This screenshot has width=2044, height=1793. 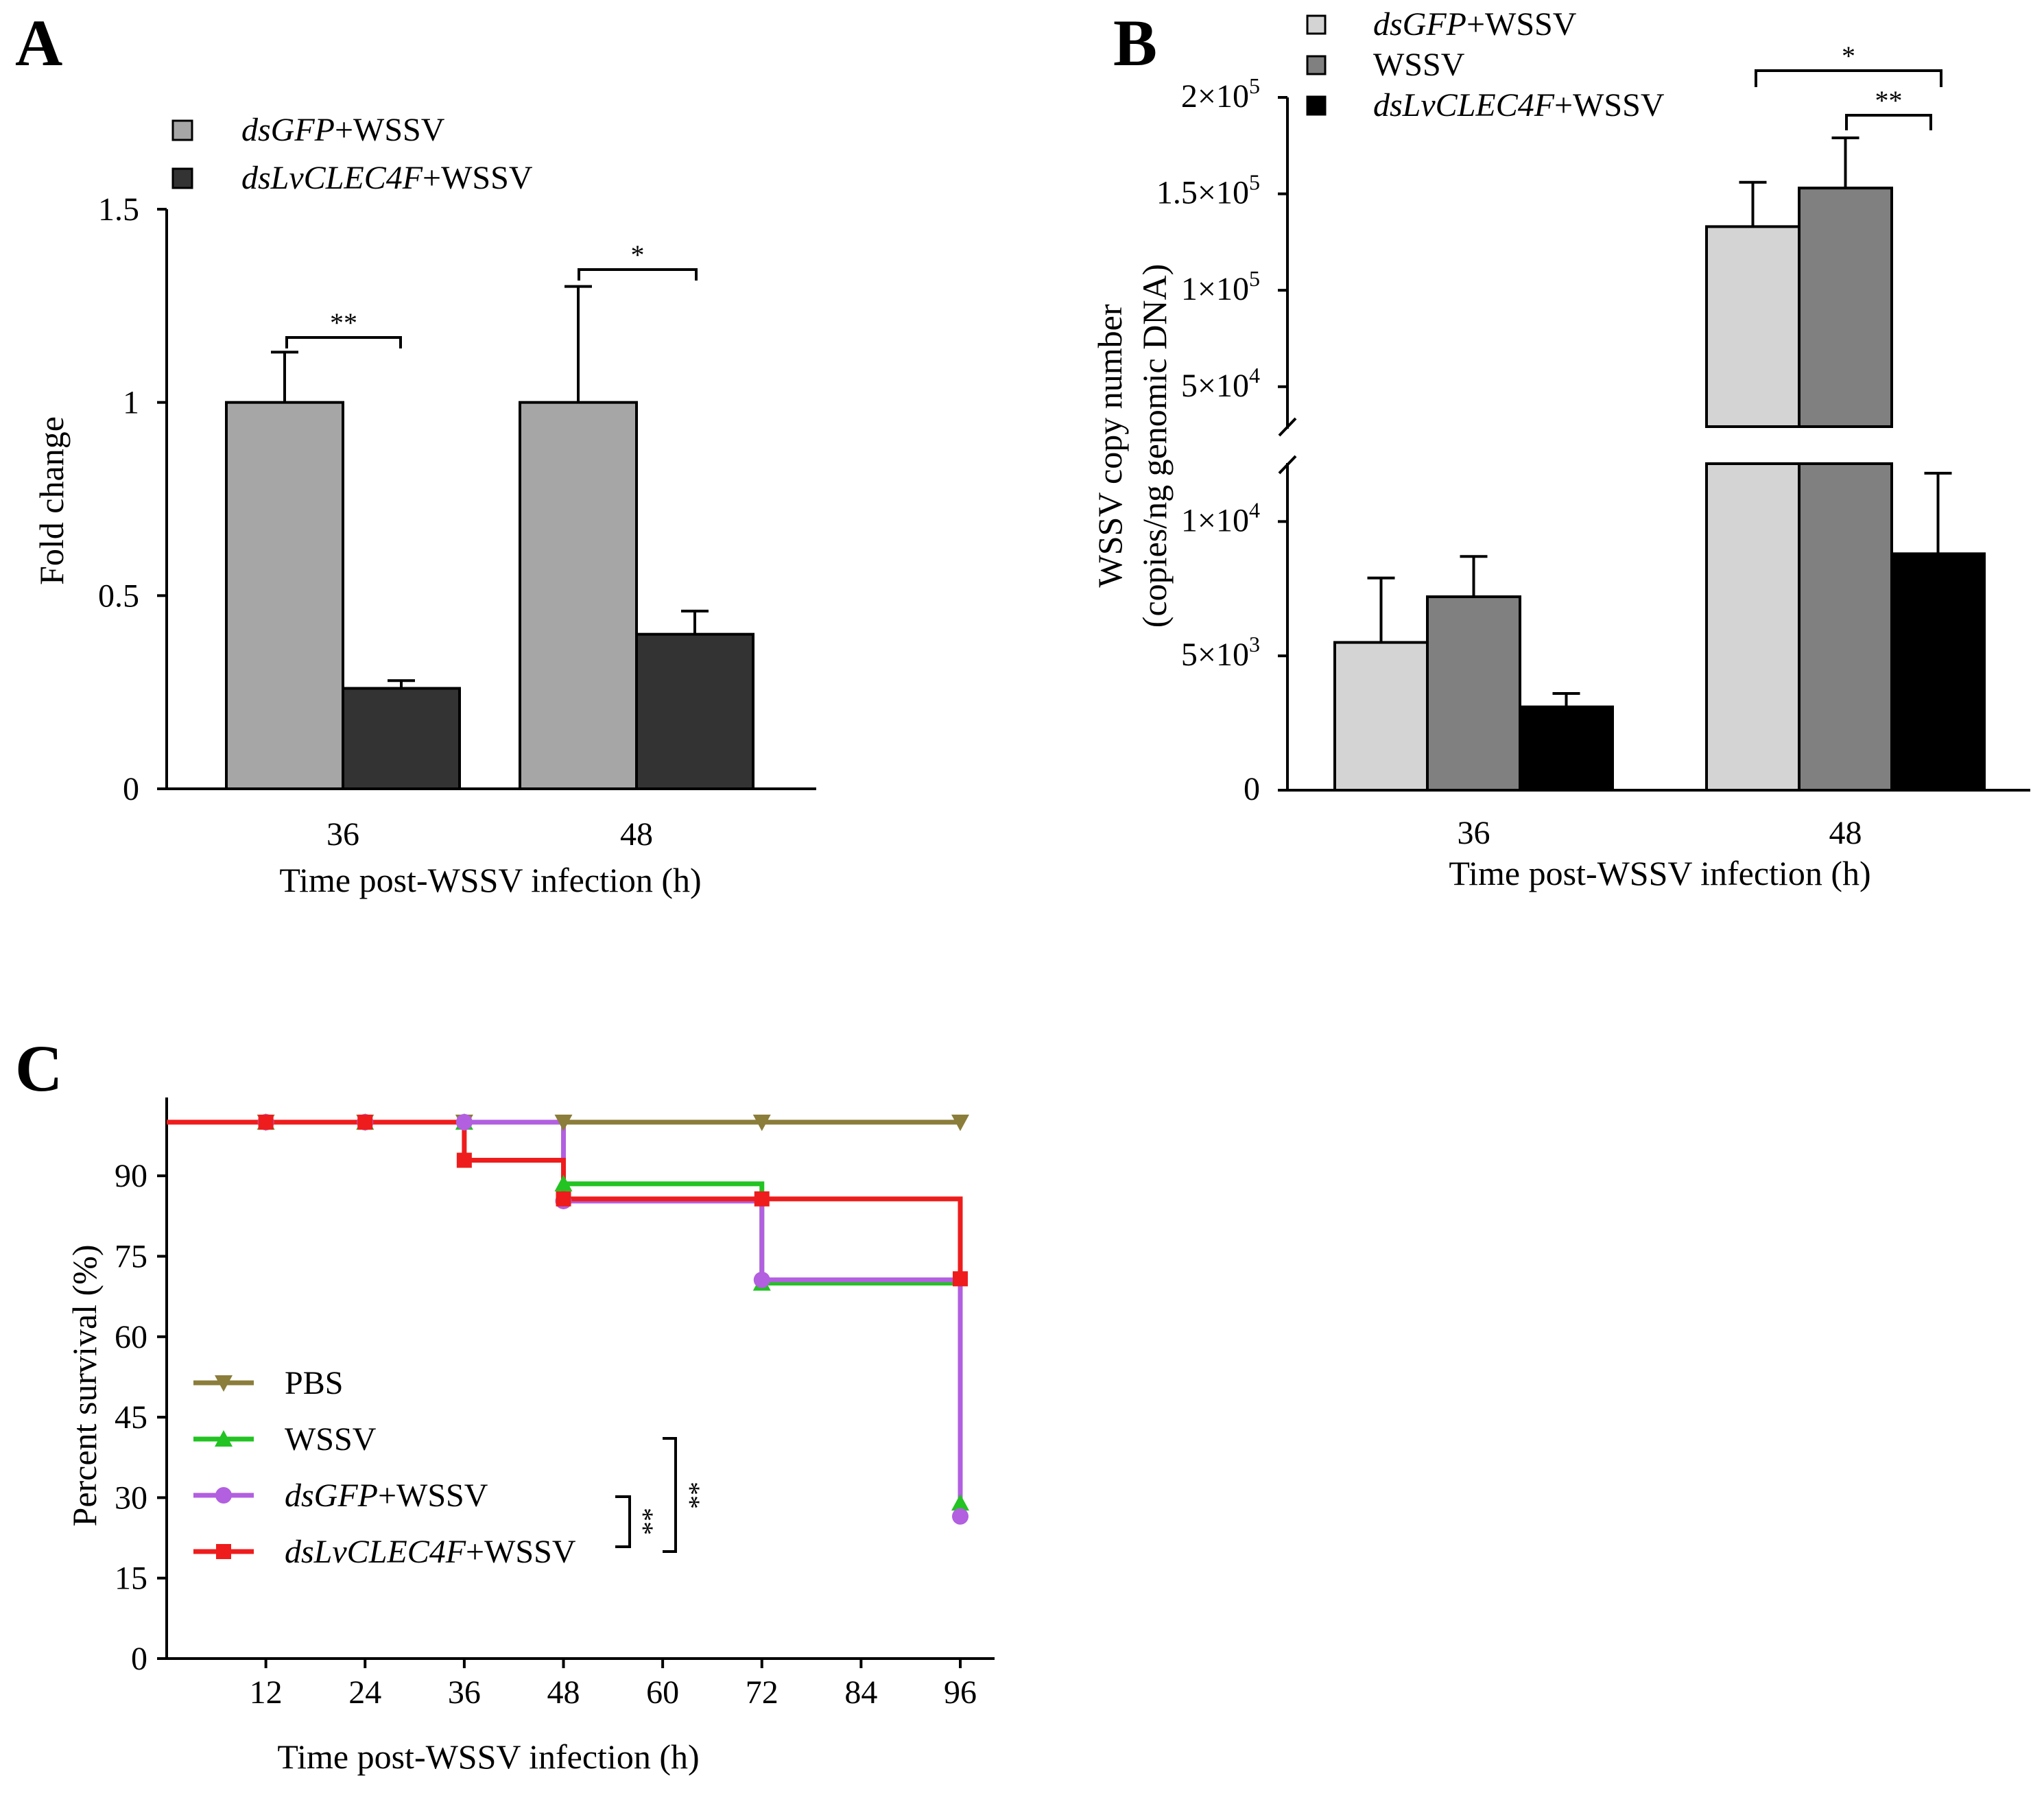 What do you see at coordinates (960, 1692) in the screenshot?
I see `x-tick-label-c: 96` at bounding box center [960, 1692].